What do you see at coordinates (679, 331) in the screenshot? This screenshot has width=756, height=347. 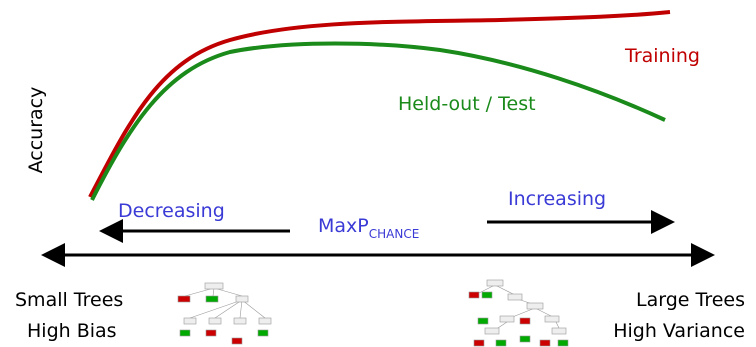 I see `right-bias: High Variance` at bounding box center [679, 331].